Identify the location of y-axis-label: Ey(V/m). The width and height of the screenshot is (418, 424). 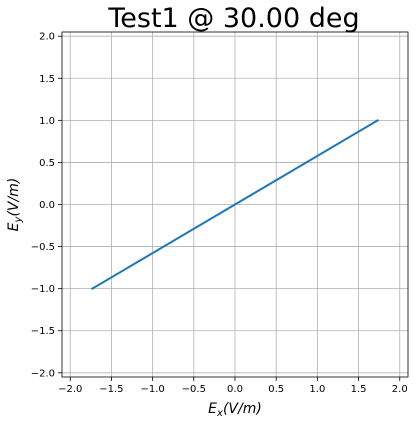
(15, 205).